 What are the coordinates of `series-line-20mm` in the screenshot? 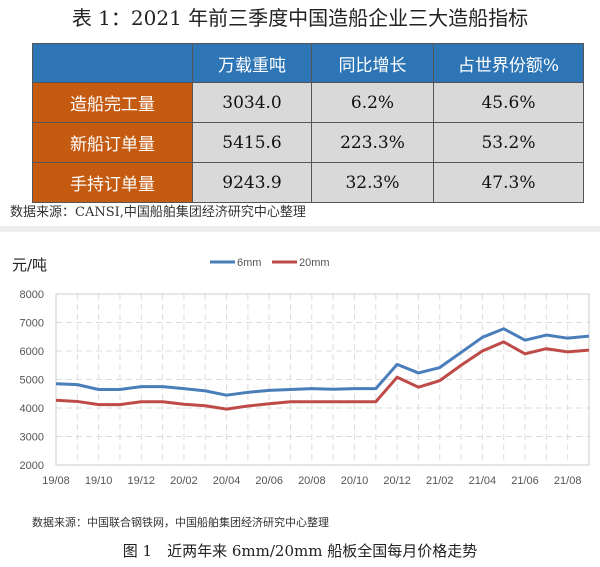 It's located at (322, 375).